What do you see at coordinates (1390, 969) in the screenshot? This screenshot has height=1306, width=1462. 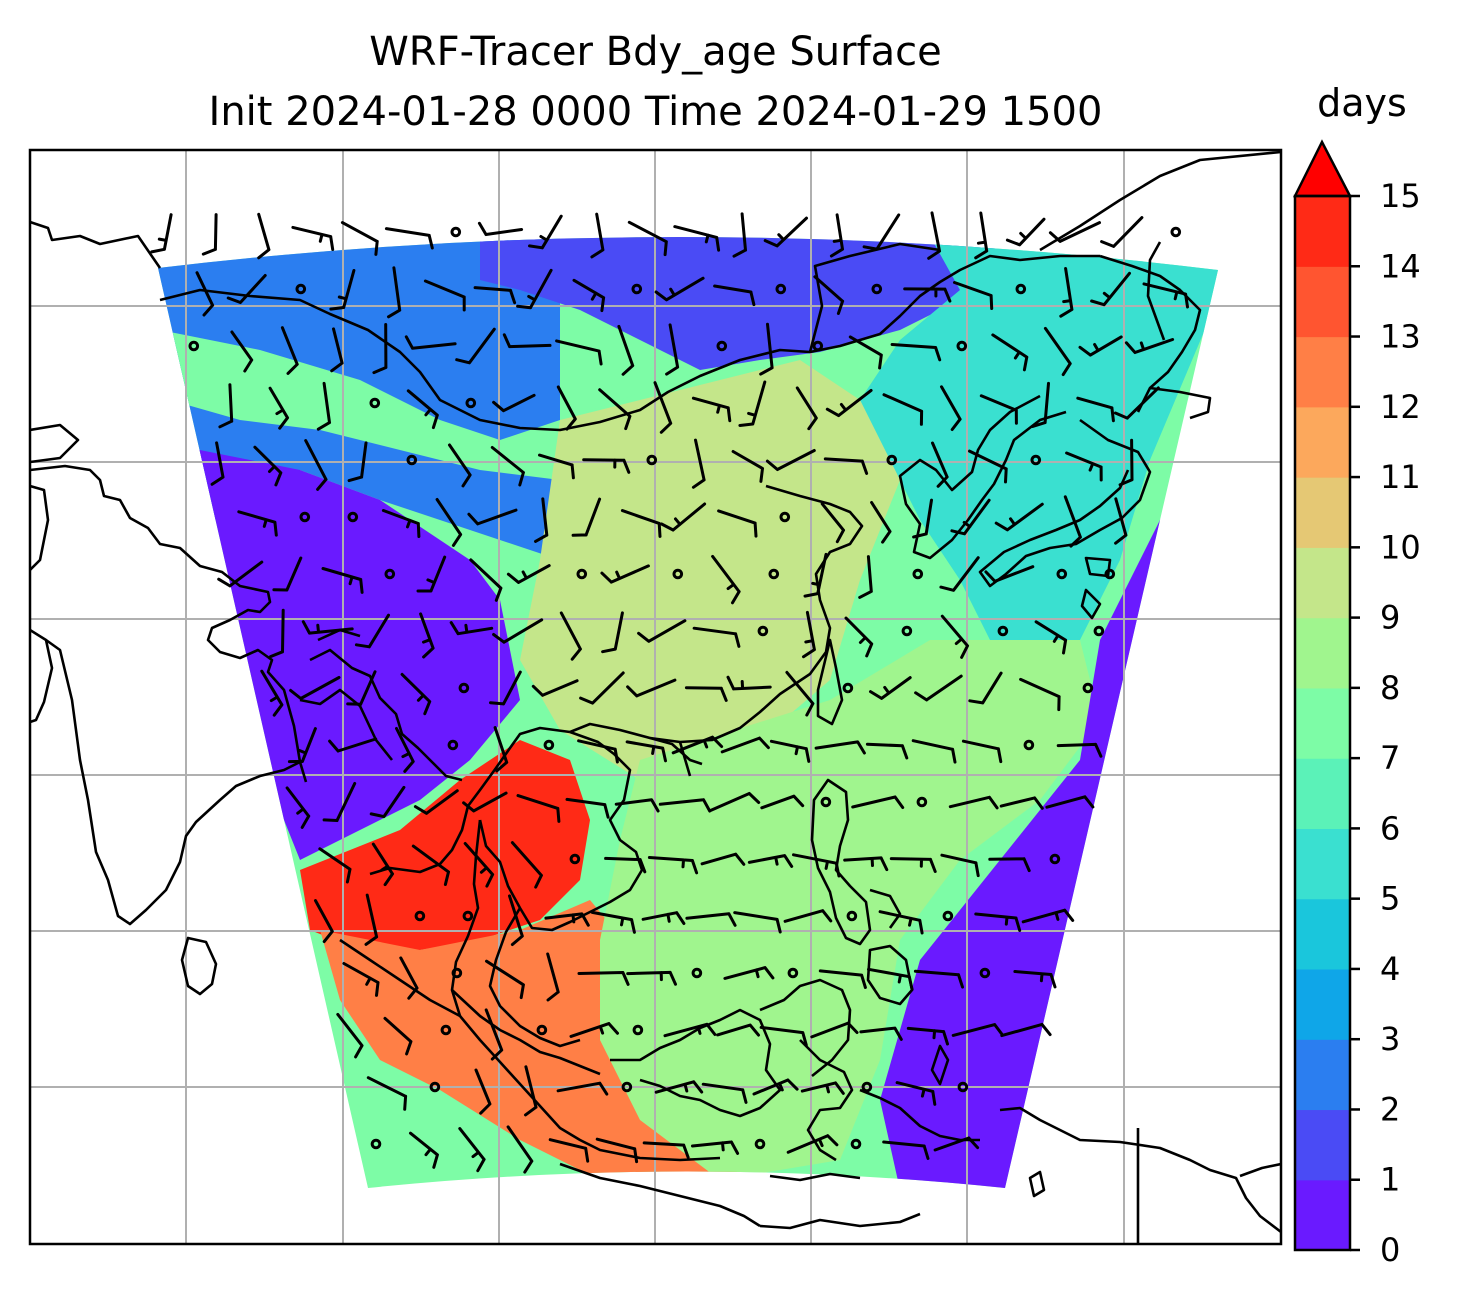 I see `colorbar-tick-label: 4` at bounding box center [1390, 969].